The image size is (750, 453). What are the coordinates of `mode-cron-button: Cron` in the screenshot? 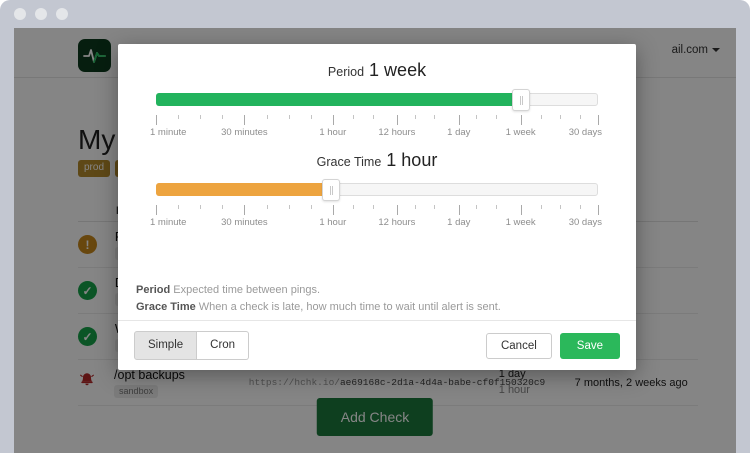 It's located at (223, 345).